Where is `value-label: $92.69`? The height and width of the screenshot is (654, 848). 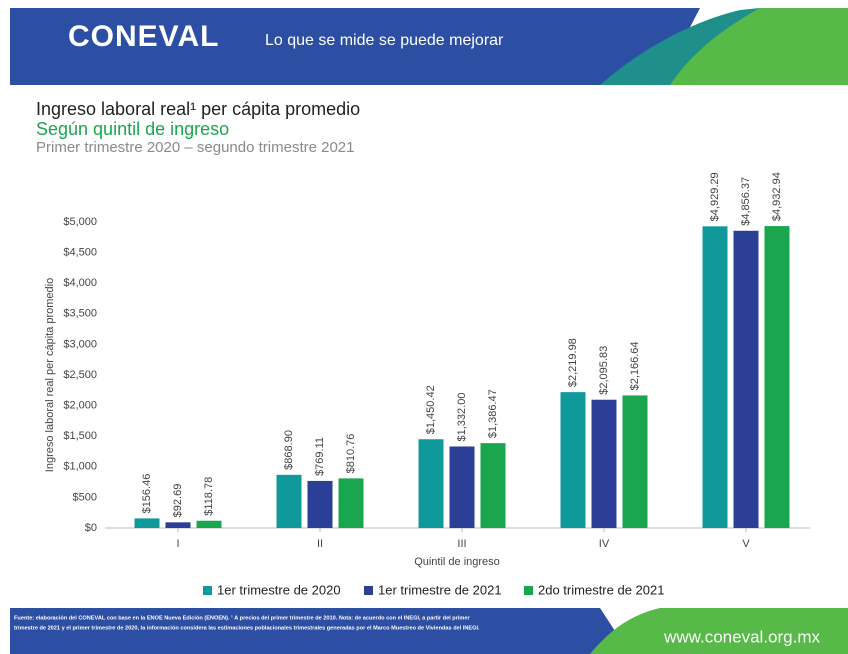
value-label: $92.69 is located at coordinates (178, 501).